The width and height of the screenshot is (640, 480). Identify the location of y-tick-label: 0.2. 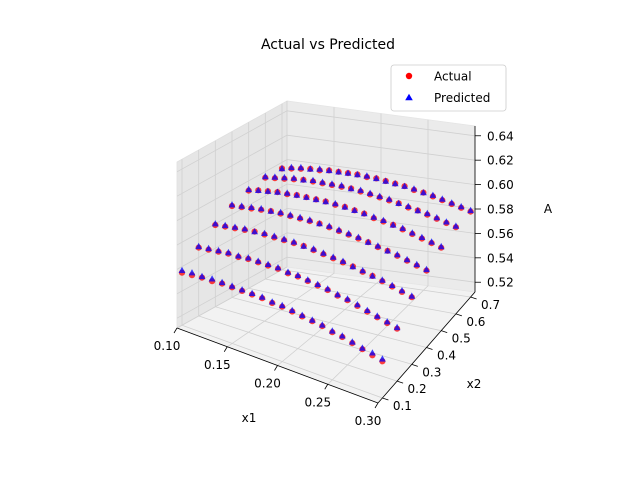
(417, 389).